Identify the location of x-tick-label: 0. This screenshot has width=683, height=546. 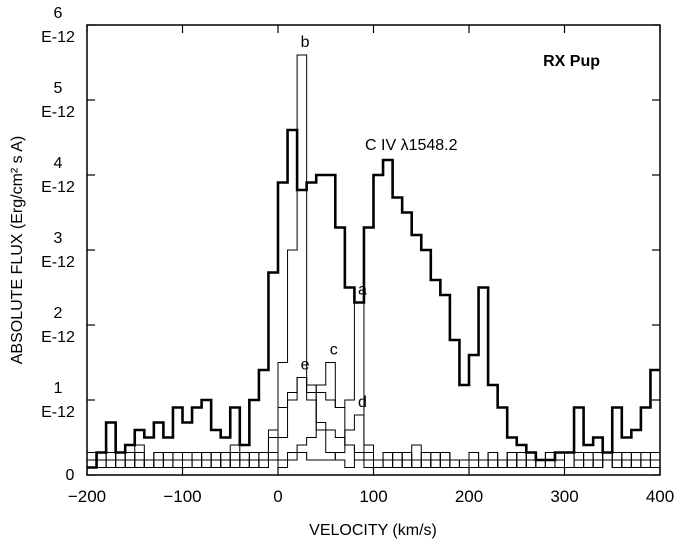
(277, 496).